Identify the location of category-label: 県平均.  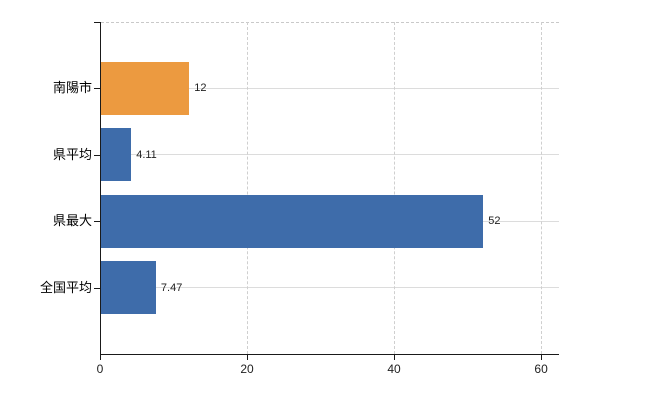
(72, 154).